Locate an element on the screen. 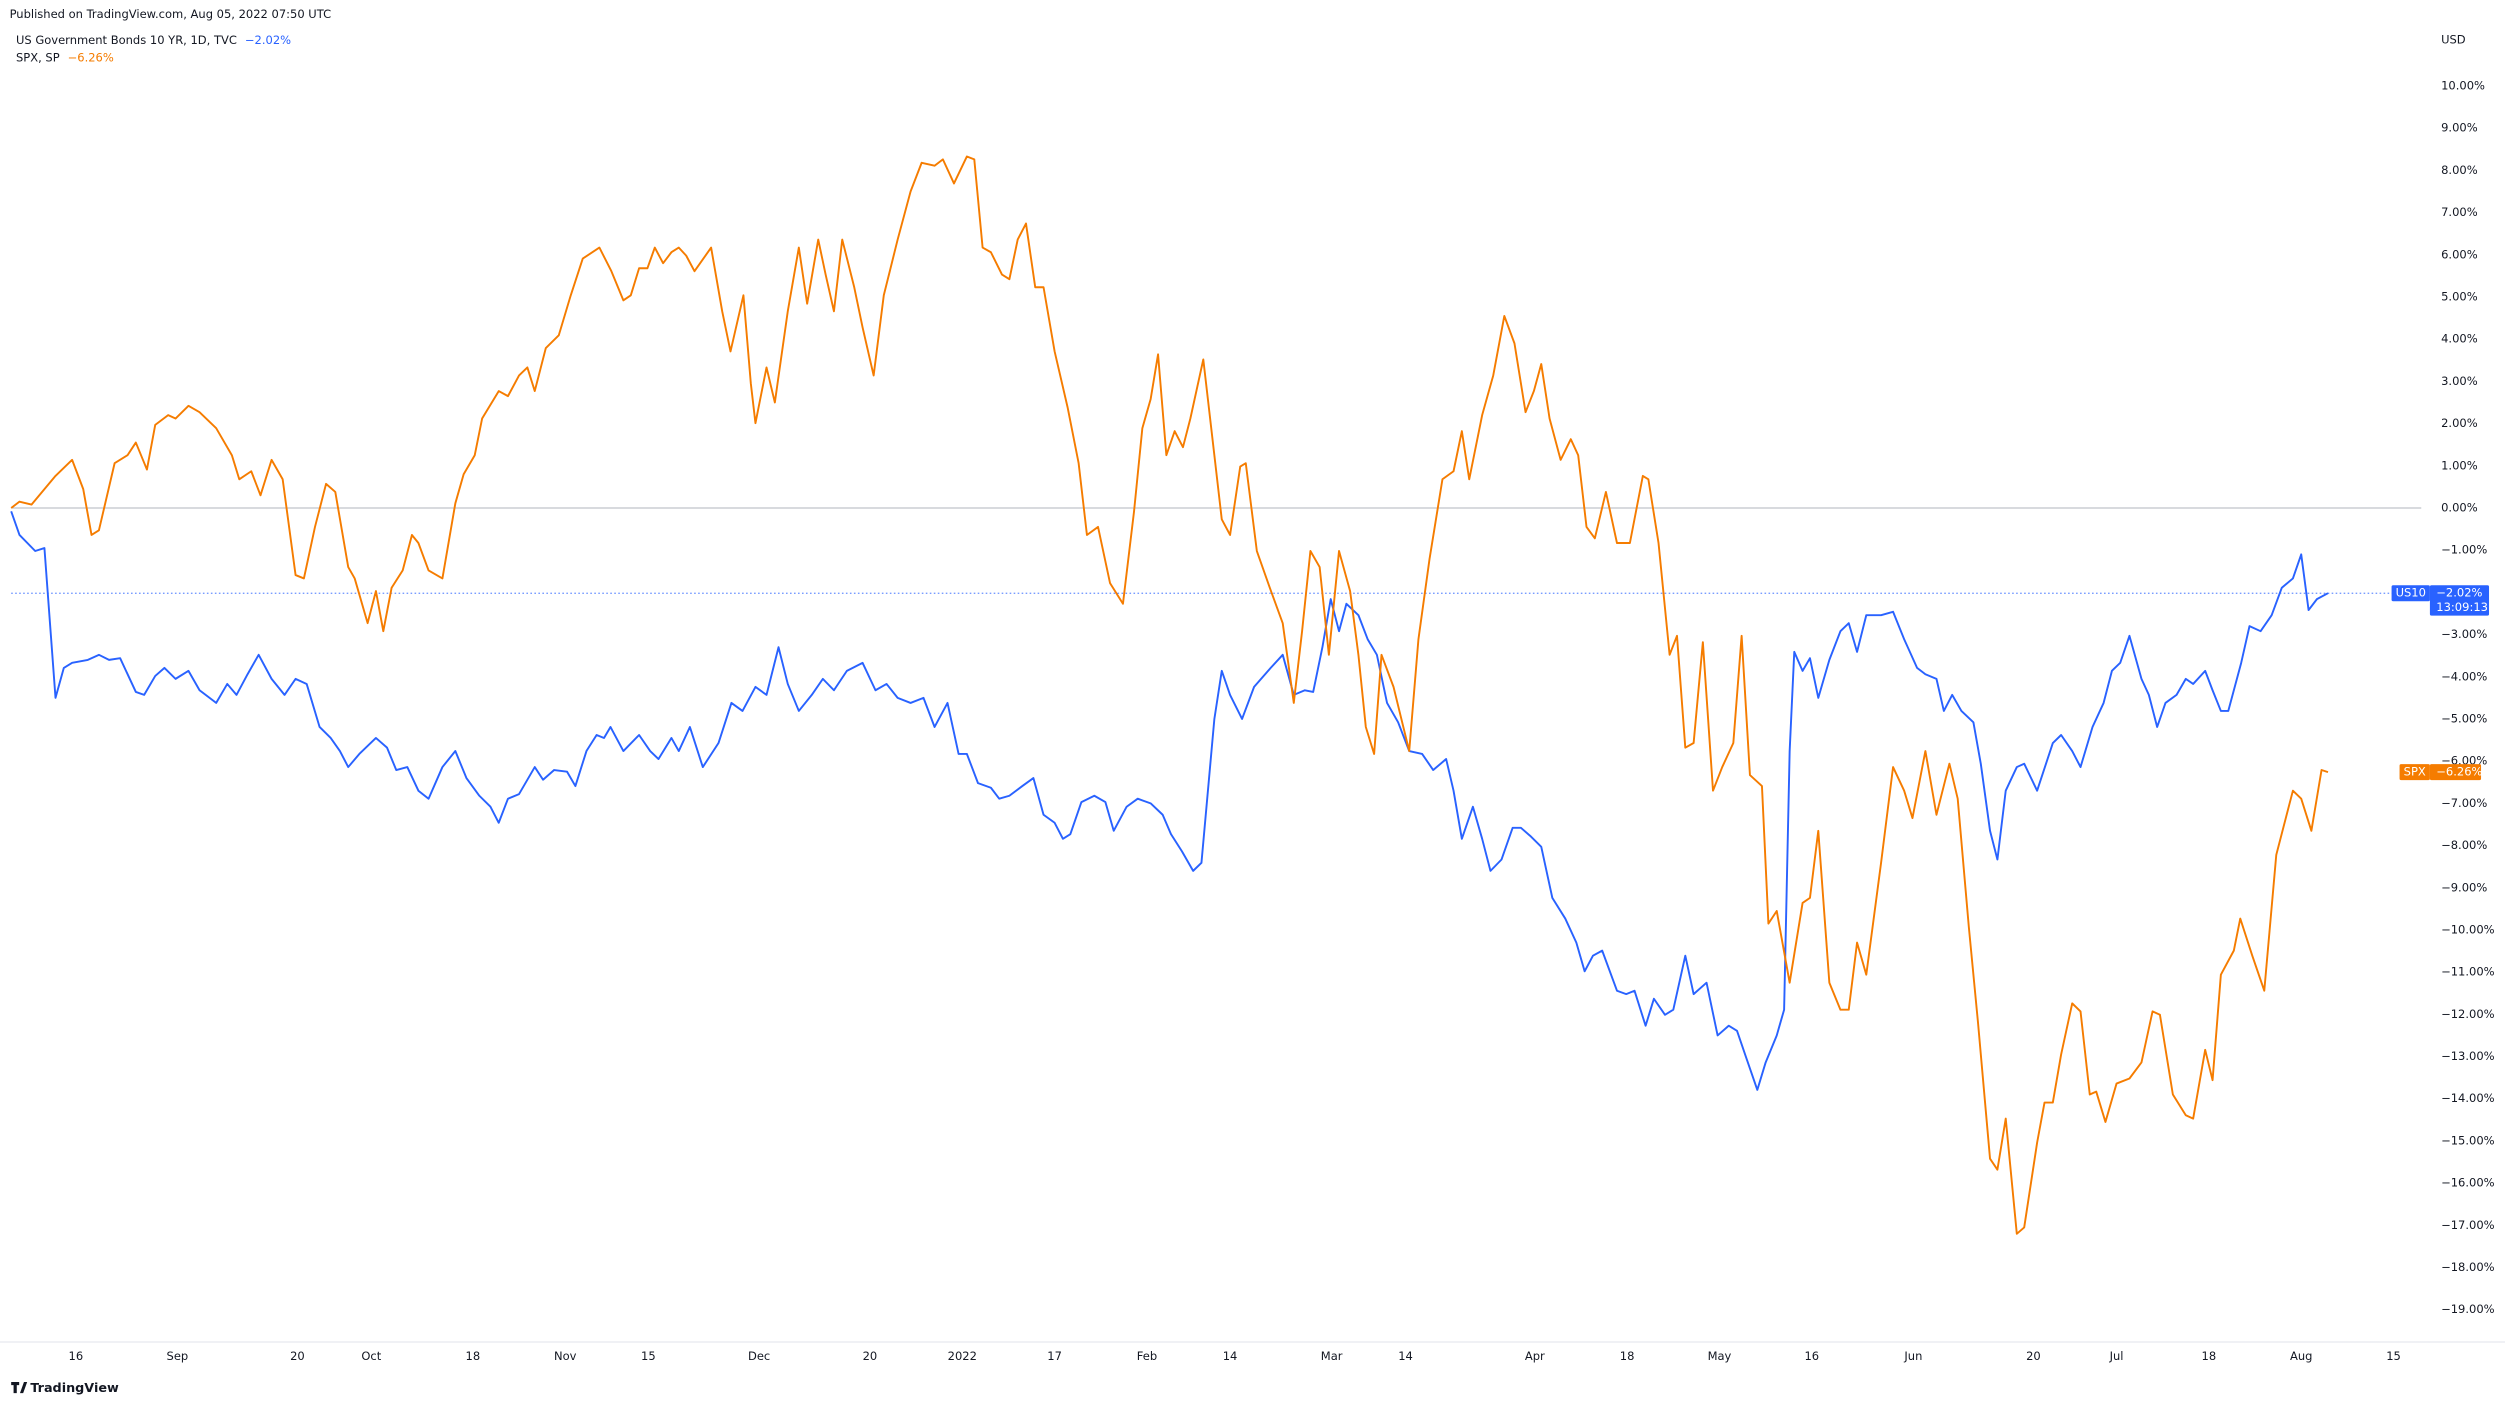 The width and height of the screenshot is (2505, 1406). x-tick-label: May is located at coordinates (1720, 1356).